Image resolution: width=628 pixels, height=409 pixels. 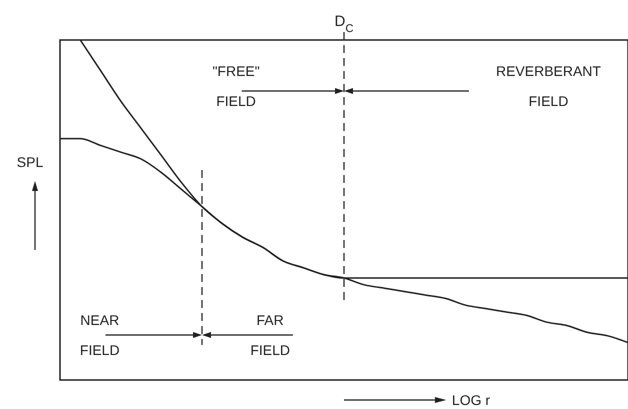 I want to click on text: D$_{C}$, so click(x=344, y=24).